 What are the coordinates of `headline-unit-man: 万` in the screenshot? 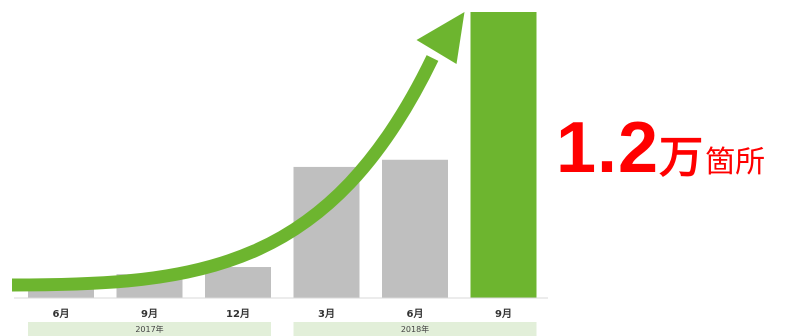 It's located at (681, 157).